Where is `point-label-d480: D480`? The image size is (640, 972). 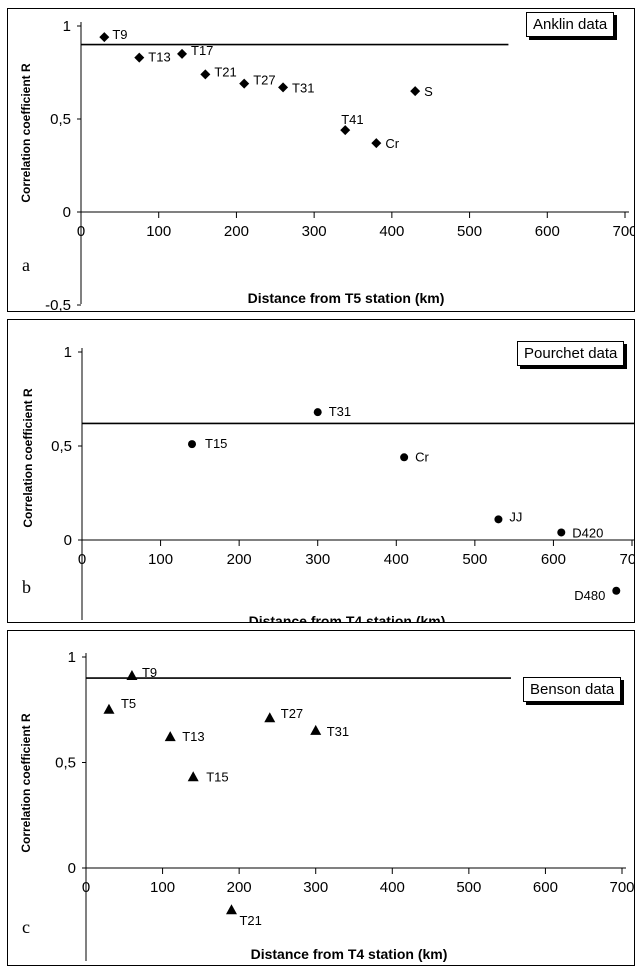
point-label-d480: D480 is located at coordinates (589, 595).